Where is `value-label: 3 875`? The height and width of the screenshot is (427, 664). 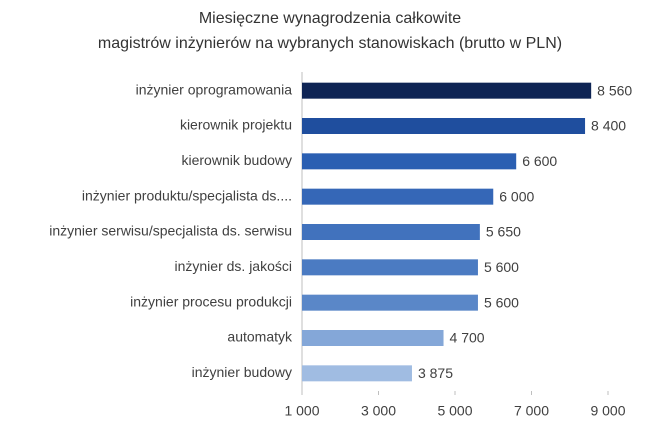 value-label: 3 875 is located at coordinates (435, 373).